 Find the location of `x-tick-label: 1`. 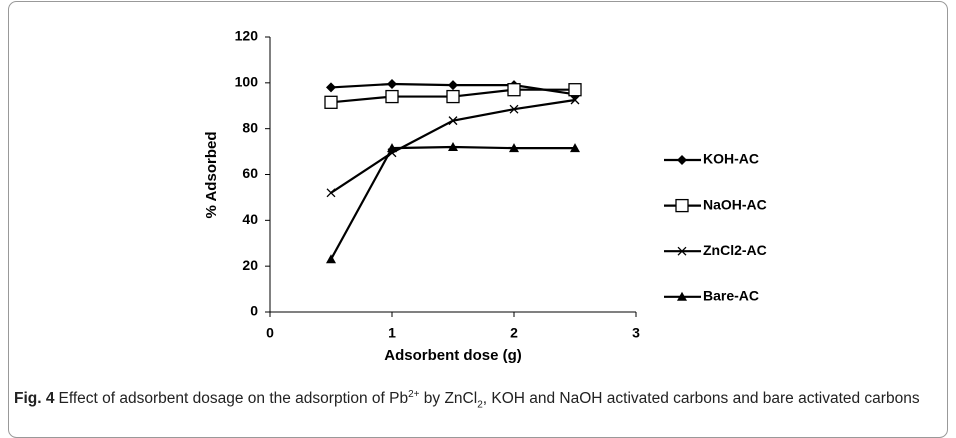

x-tick-label: 1 is located at coordinates (392, 333).